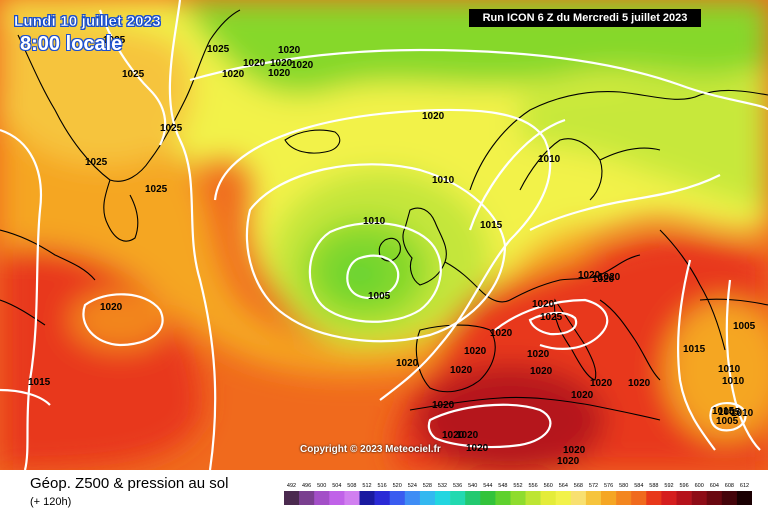 This screenshot has width=768, height=512. Describe the element at coordinates (668, 486) in the screenshot. I see `scale-tick-label: 592` at that location.